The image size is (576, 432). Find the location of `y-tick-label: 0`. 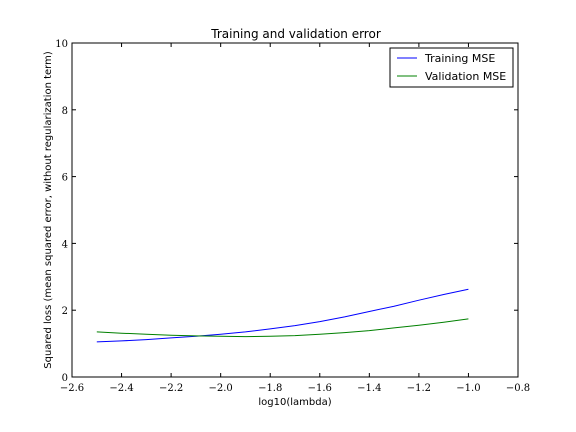

y-tick-label: 0 is located at coordinates (65, 378).